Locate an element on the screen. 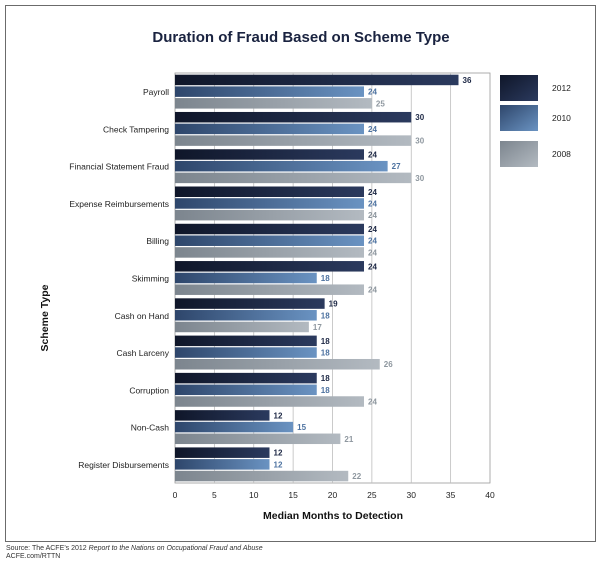  value-label-2008: 17 is located at coordinates (317, 327).